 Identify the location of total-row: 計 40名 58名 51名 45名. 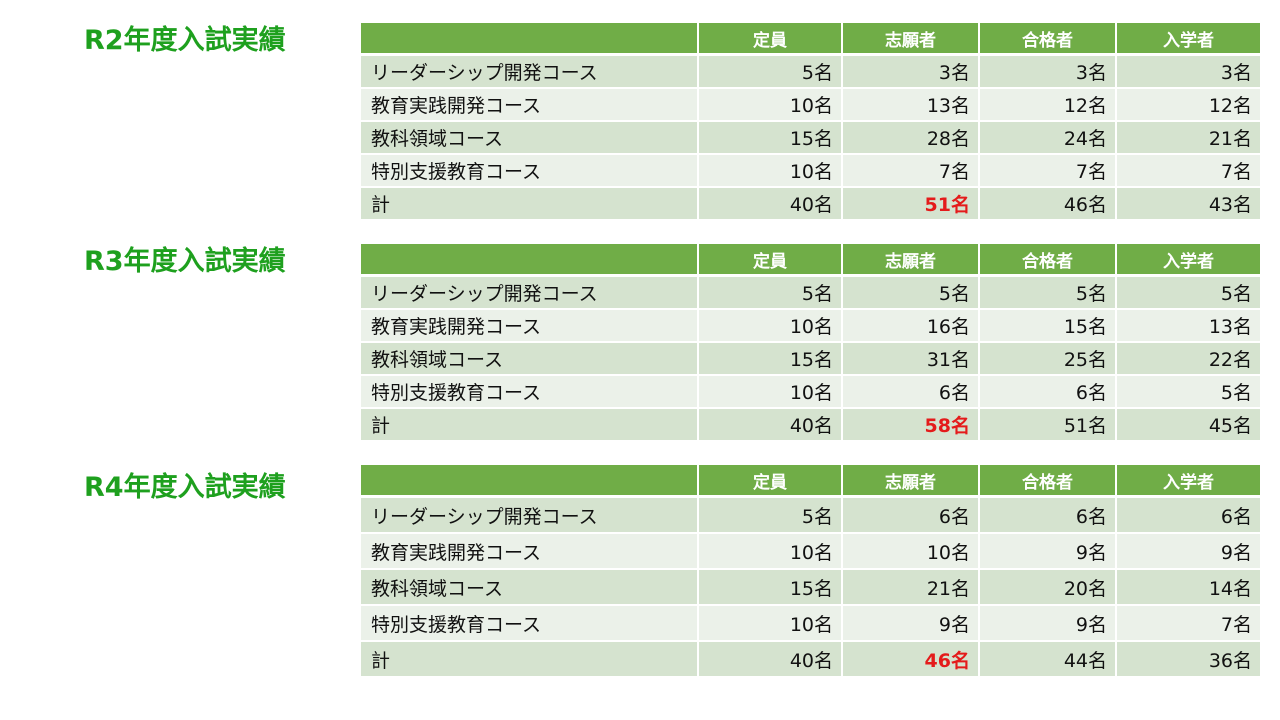
(810, 425).